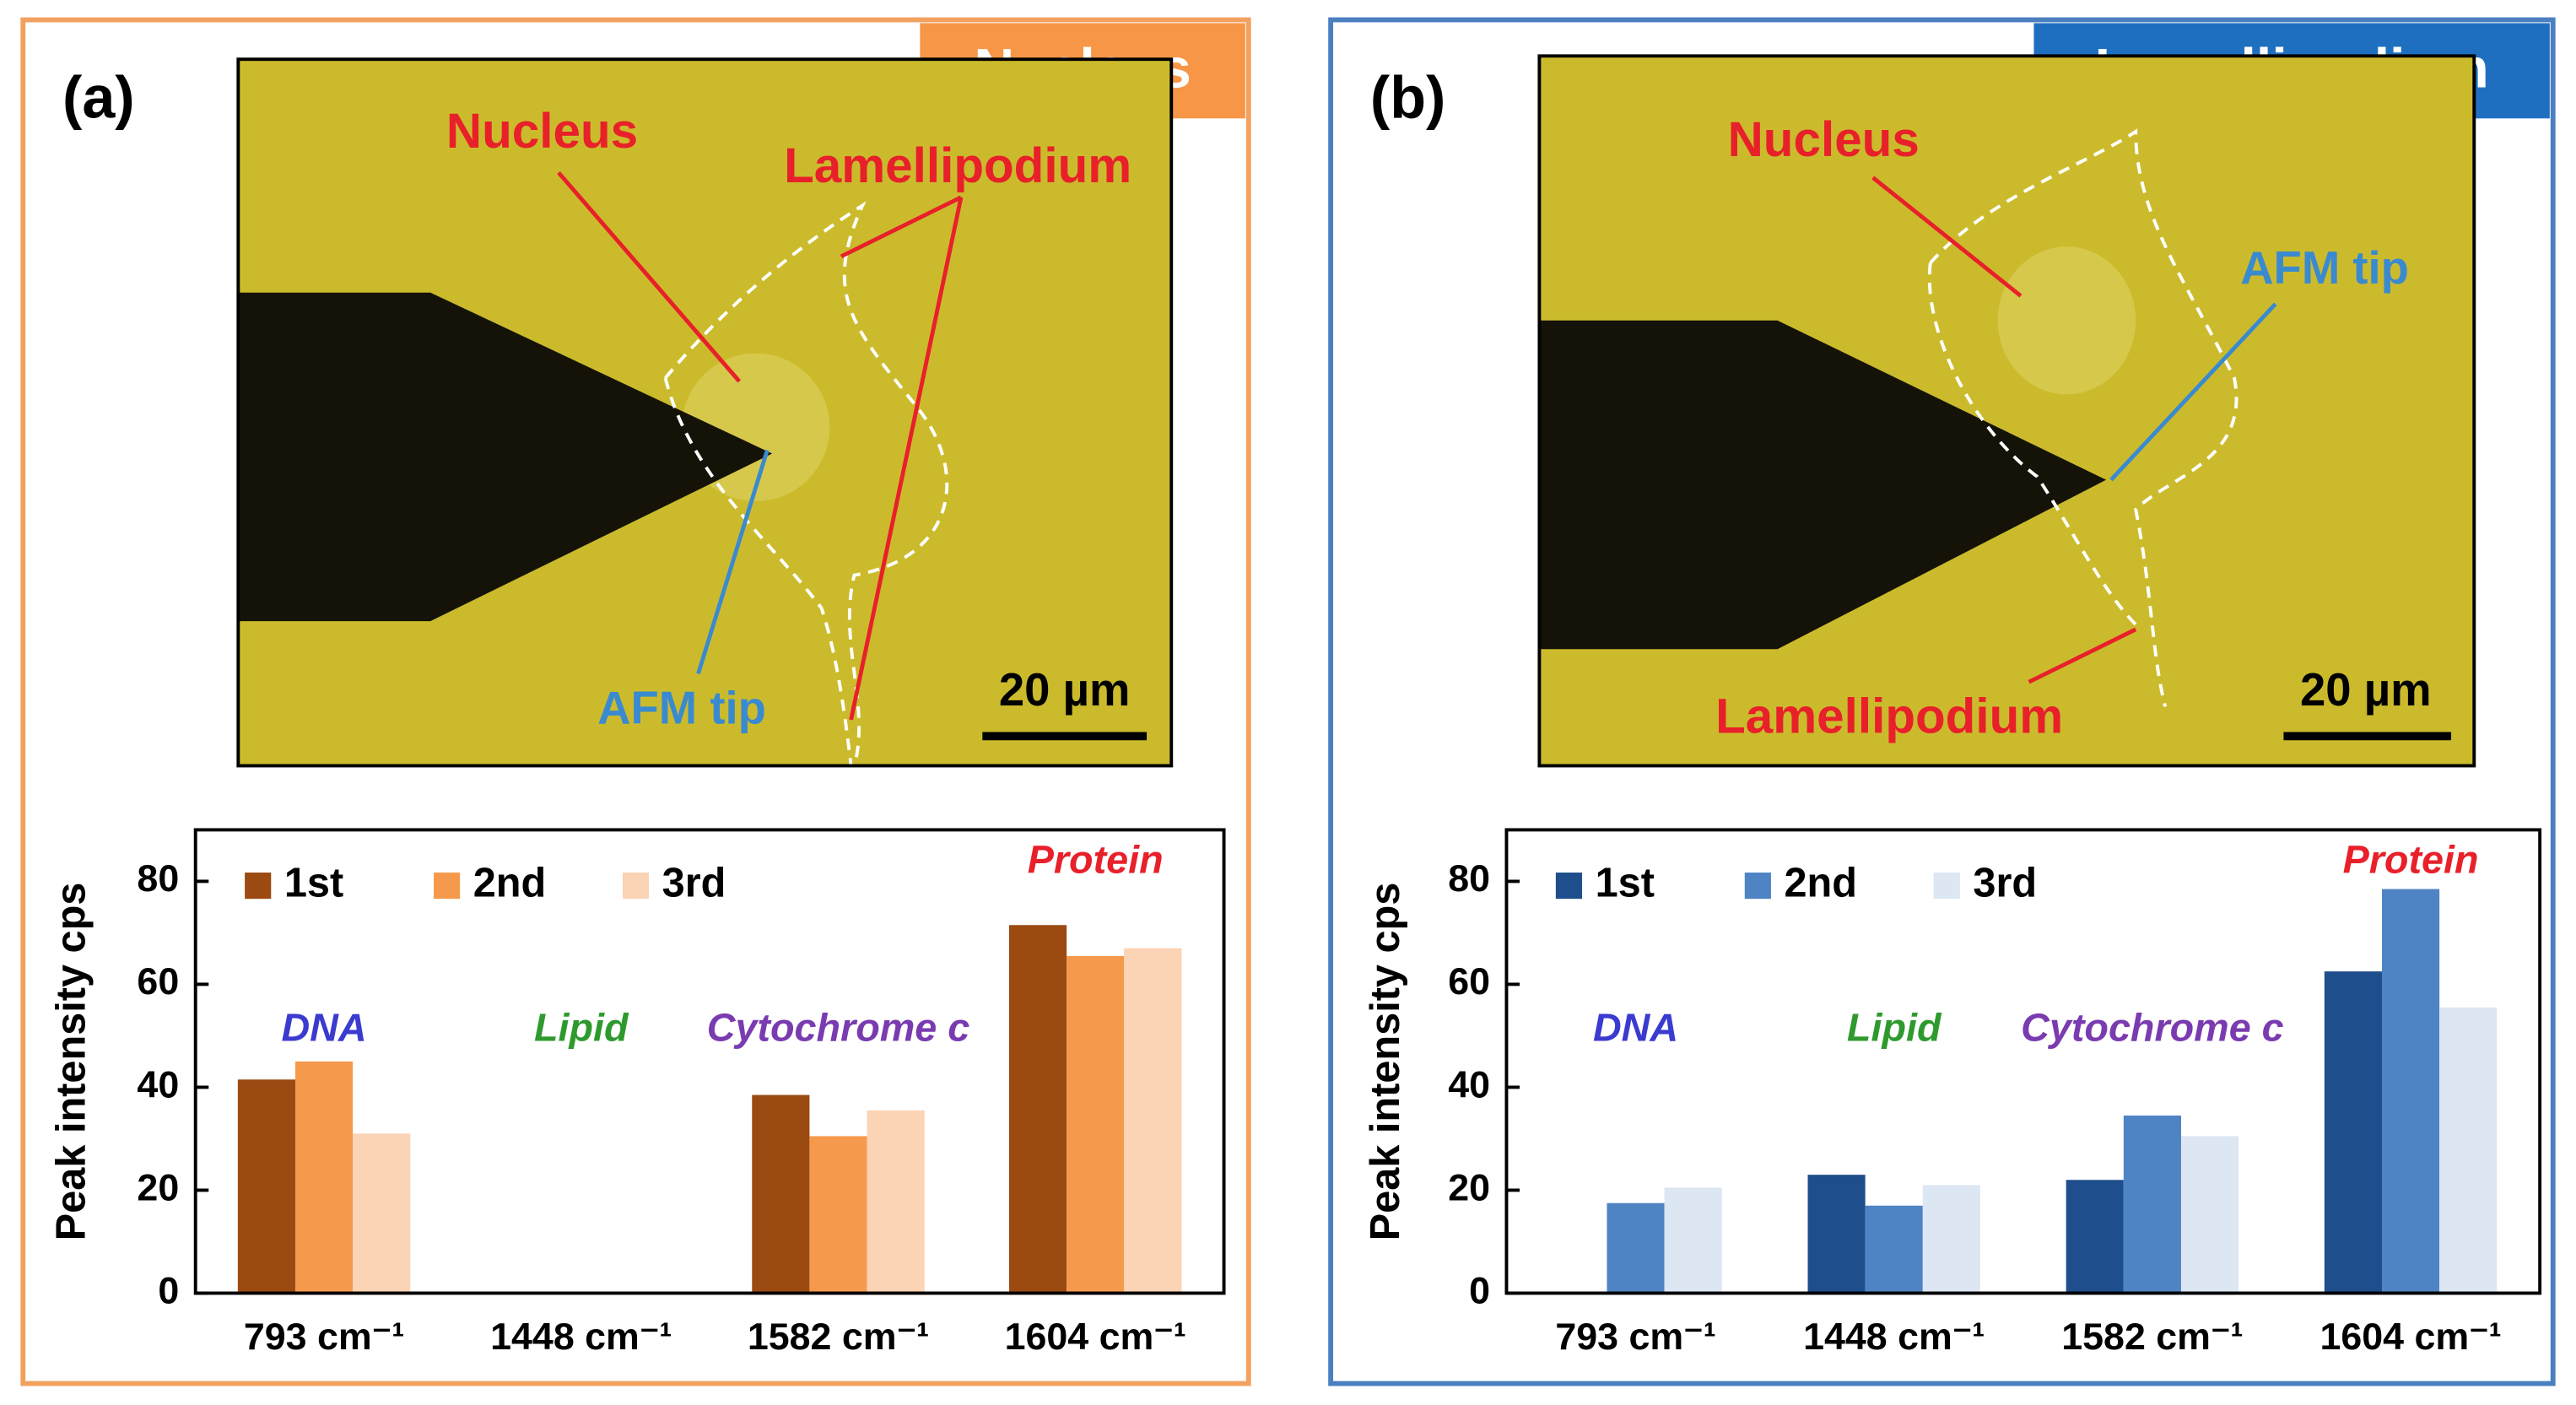  I want to click on panel-label: (a), so click(98, 97).